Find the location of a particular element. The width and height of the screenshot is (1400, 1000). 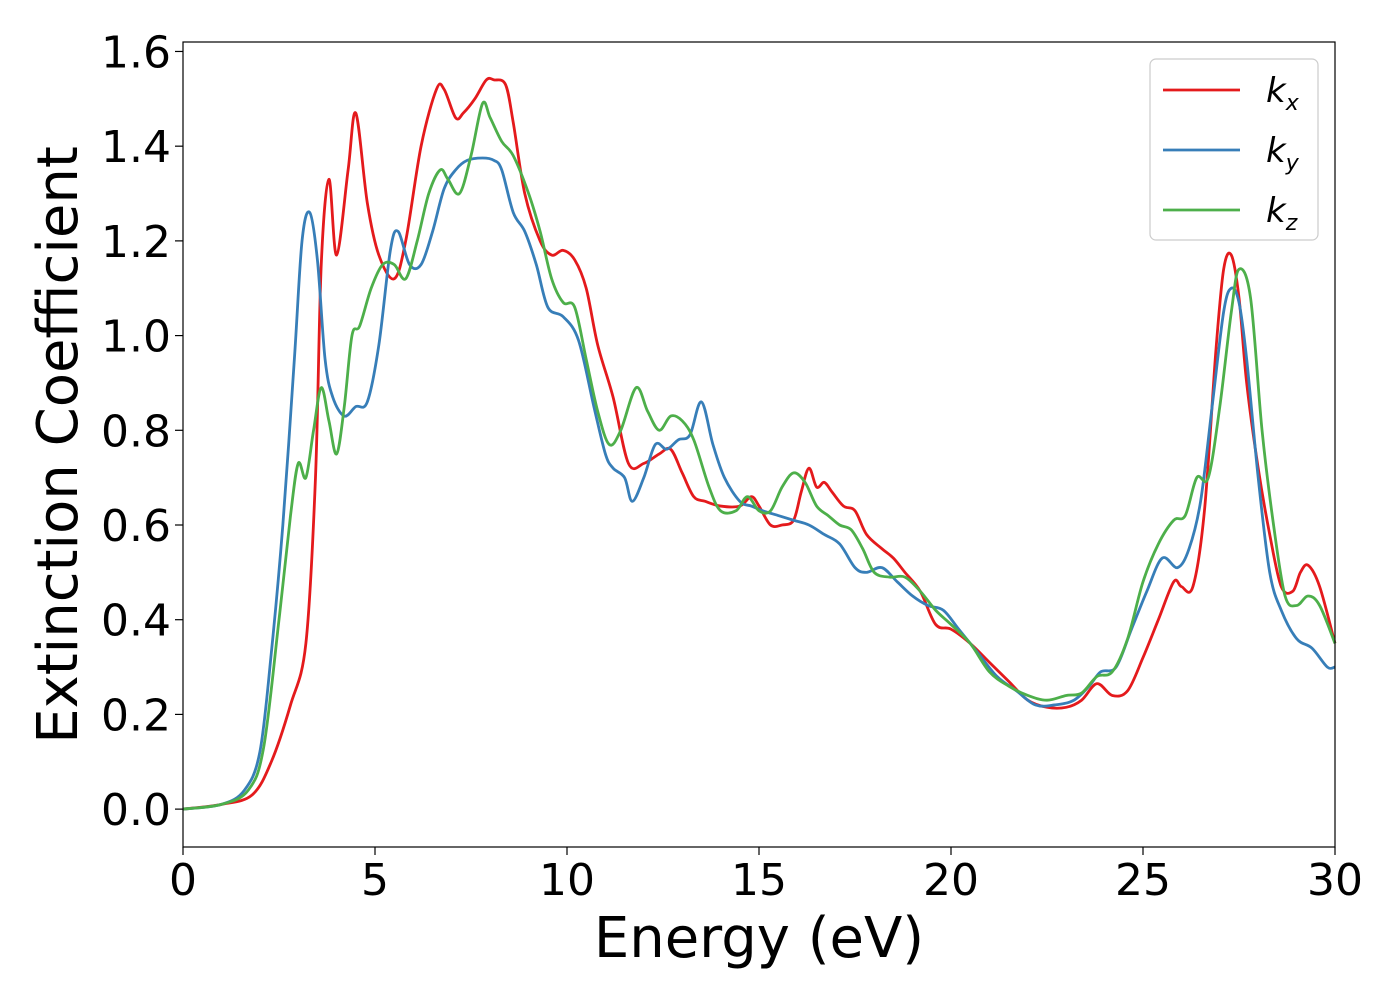

x-tick-label: 5 is located at coordinates (375, 880).